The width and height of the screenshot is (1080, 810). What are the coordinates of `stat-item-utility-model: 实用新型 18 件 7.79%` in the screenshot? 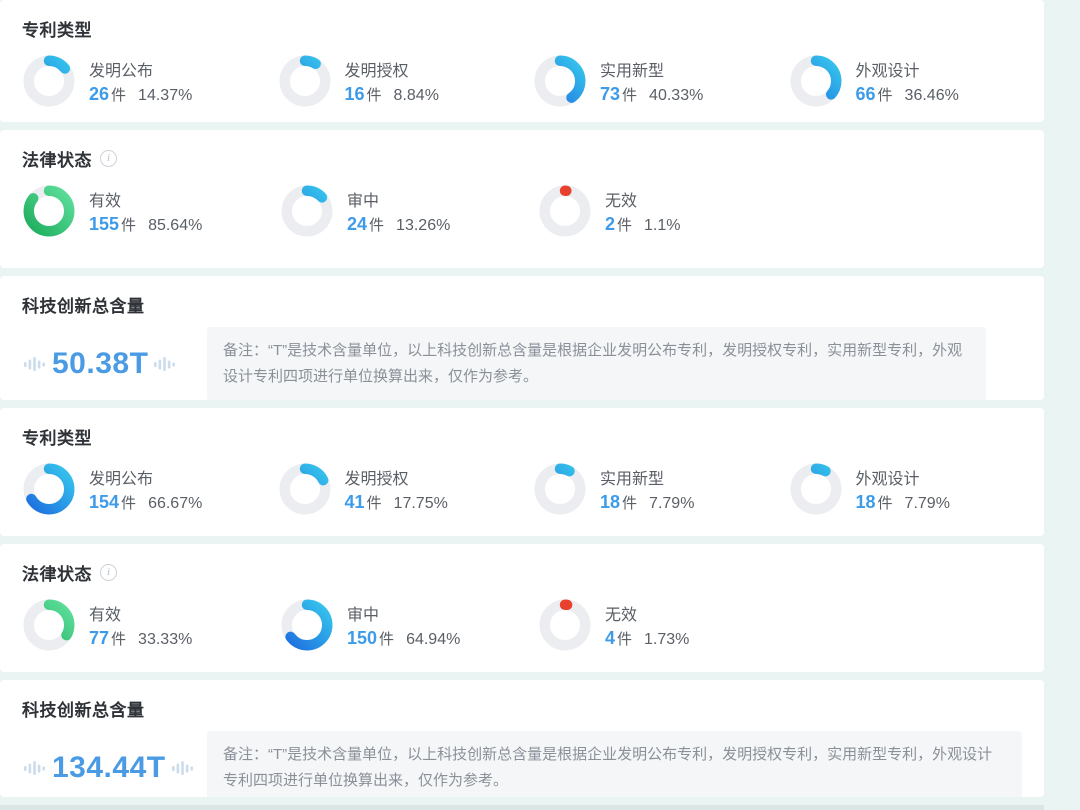 It's located at (661, 489).